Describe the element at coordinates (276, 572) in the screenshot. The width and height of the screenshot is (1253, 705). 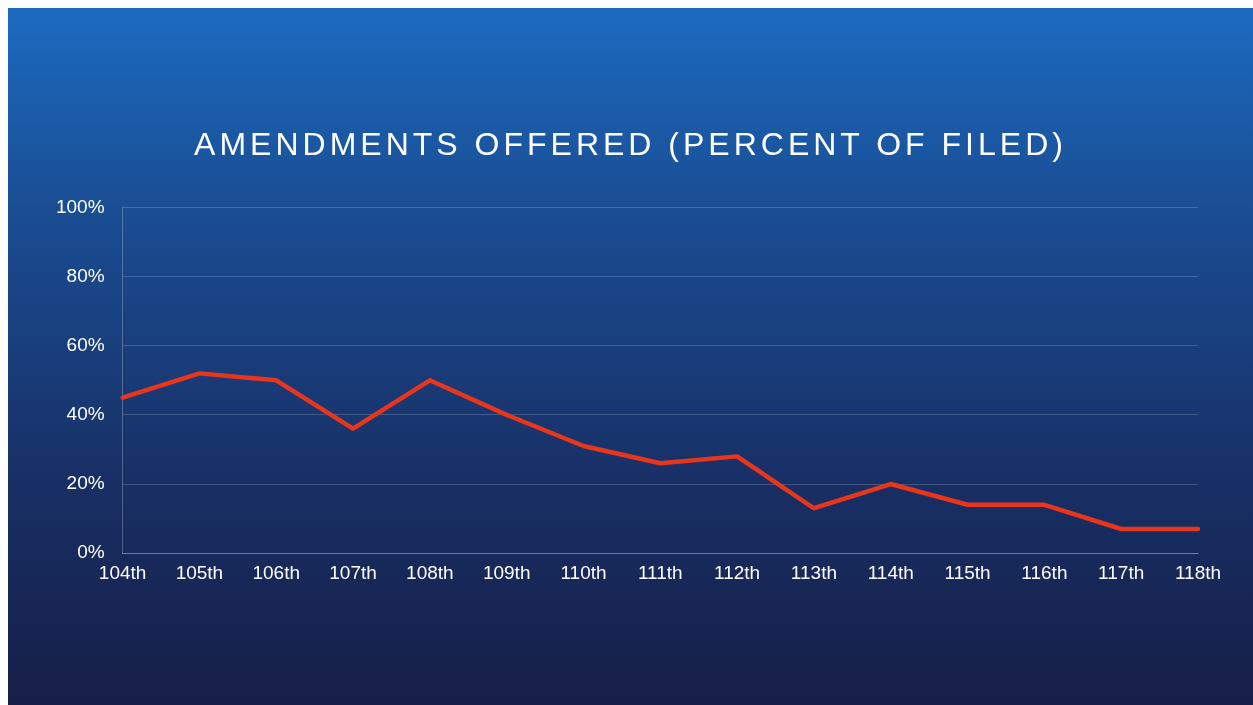
I see `x-tick-label: 106th` at that location.